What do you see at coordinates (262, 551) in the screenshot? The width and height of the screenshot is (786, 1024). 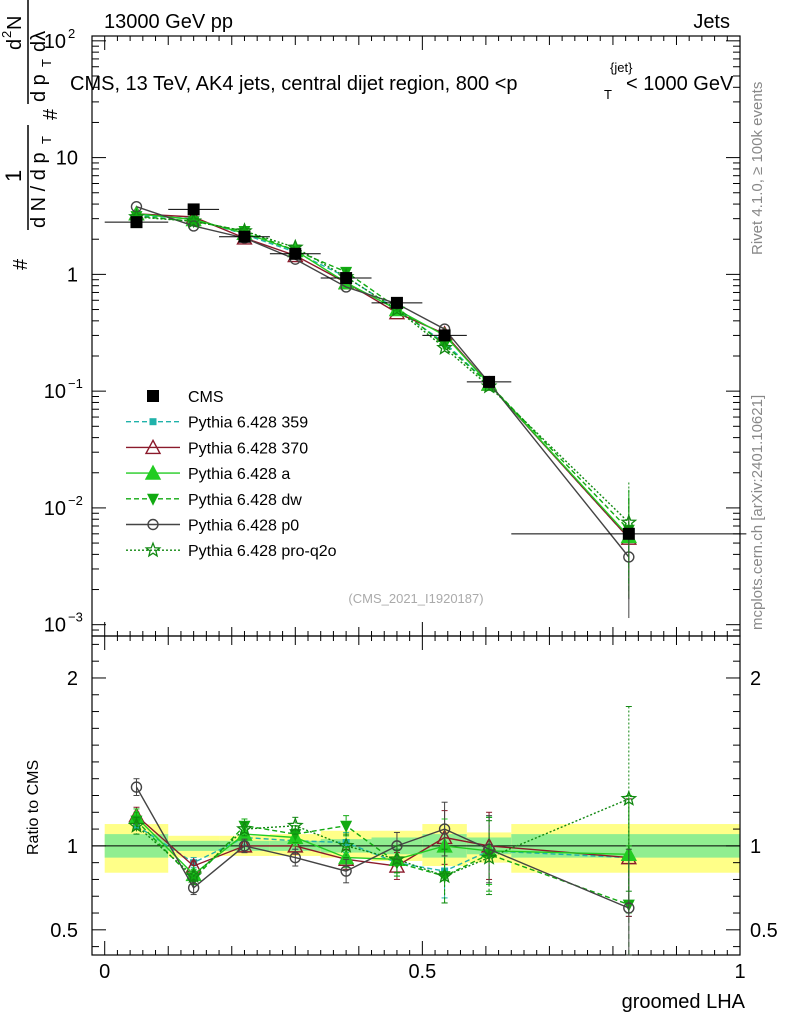 I see `legend-label-6: Pythia 6.428 pro-q2o` at bounding box center [262, 551].